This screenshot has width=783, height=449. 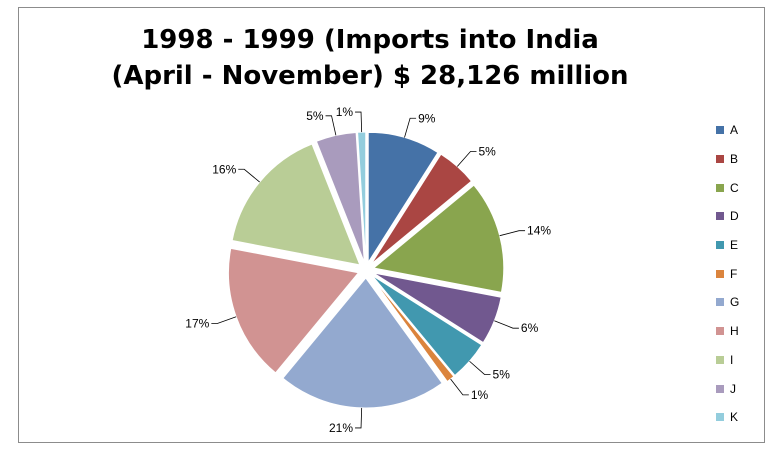 I want to click on legend-item-k: K, so click(x=736, y=417).